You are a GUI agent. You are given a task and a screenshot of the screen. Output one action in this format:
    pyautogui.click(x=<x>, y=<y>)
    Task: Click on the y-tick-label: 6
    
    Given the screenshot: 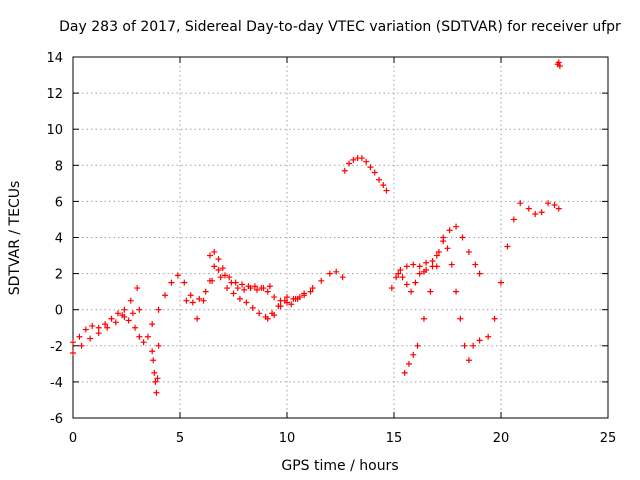 What is the action you would take?
    pyautogui.click(x=59, y=202)
    